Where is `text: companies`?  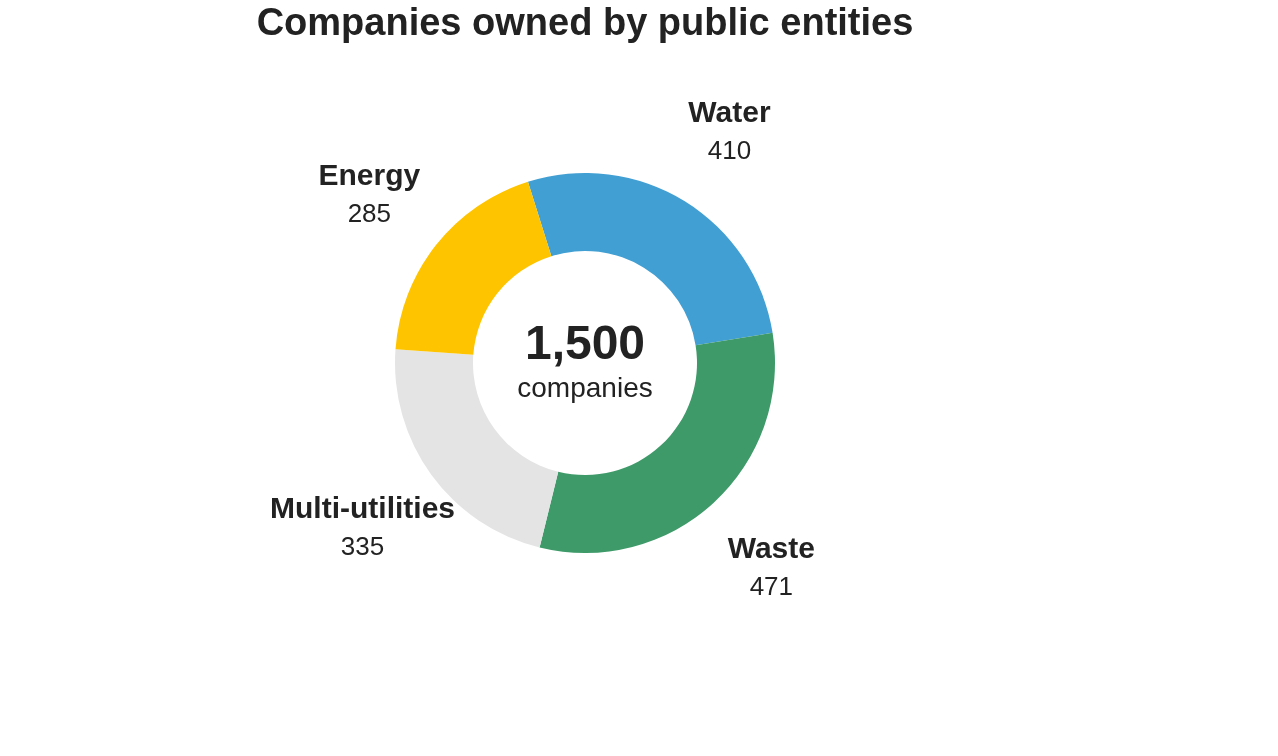 text: companies is located at coordinates (585, 387).